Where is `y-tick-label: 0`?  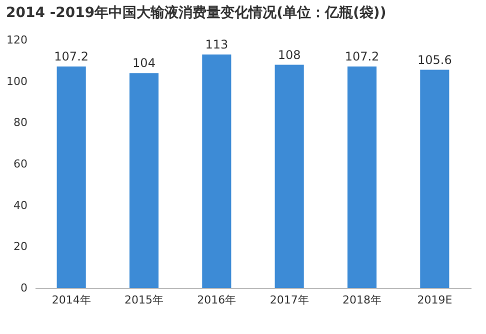
y-tick-label: 0 is located at coordinates (24, 288).